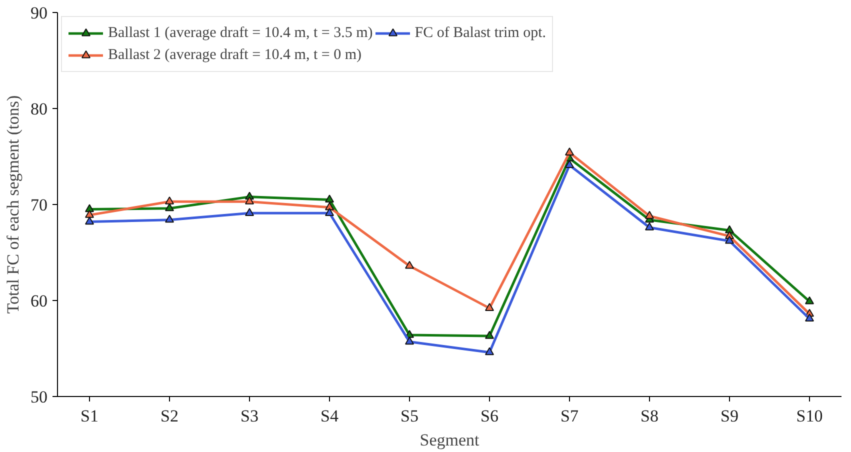 The height and width of the screenshot is (452, 851). Describe the element at coordinates (39, 301) in the screenshot. I see `y-tick-label: 60` at that location.